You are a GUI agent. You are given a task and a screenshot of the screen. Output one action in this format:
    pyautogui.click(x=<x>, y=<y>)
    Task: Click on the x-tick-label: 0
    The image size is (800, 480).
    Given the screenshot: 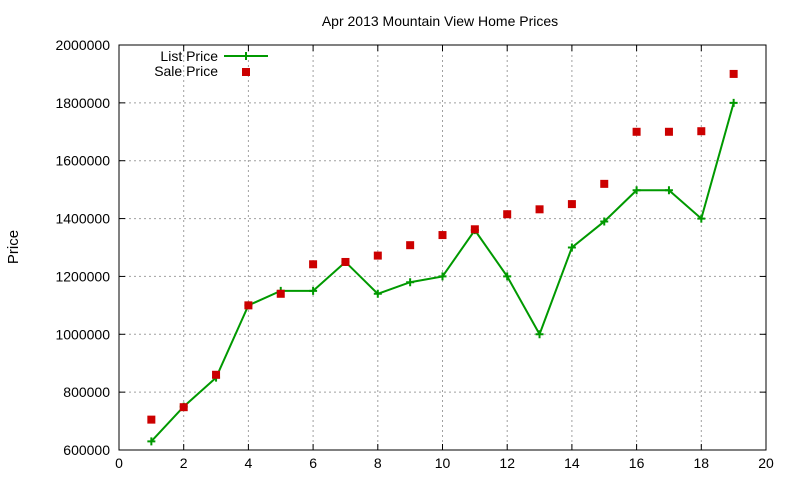 What is the action you would take?
    pyautogui.click(x=119, y=463)
    